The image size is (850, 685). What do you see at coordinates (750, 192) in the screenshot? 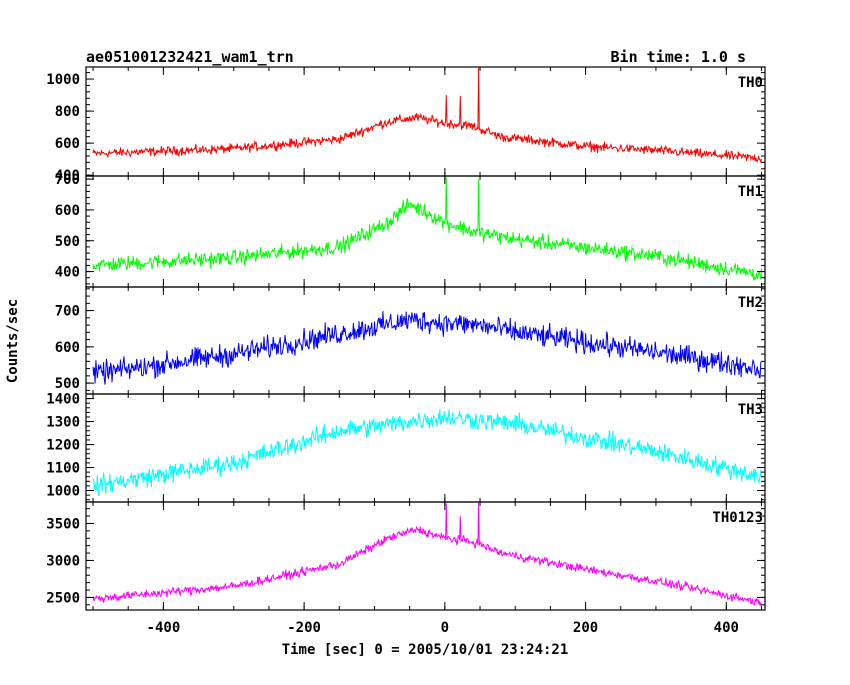
I see `panel-label: TH1` at bounding box center [750, 192].